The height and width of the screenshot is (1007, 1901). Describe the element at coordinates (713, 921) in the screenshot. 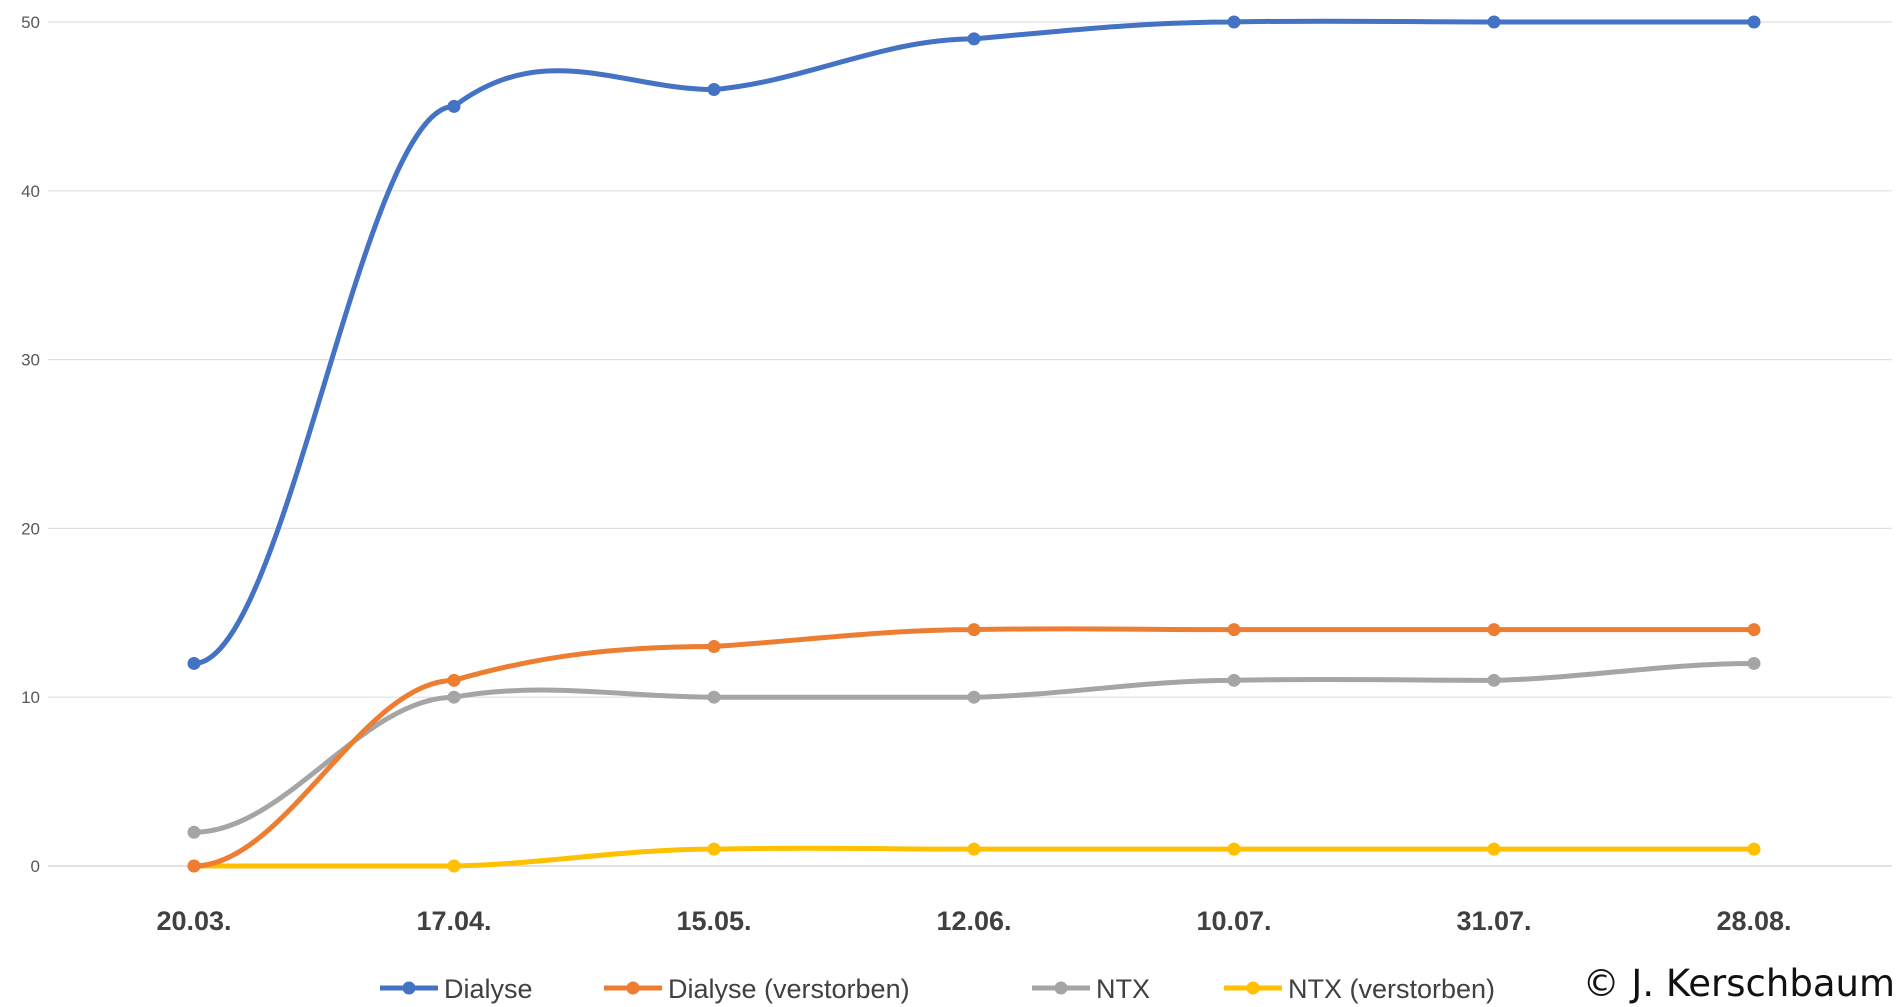

I see `x-tick-label: 15.05.` at that location.